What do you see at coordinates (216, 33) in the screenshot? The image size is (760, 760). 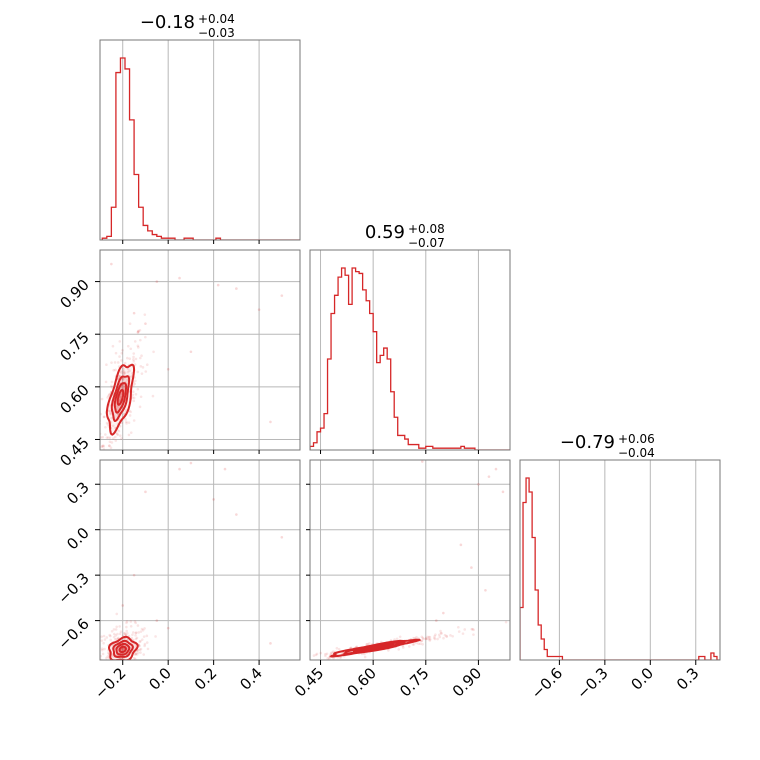 I see `param-title-minus-0: −0.03` at bounding box center [216, 33].